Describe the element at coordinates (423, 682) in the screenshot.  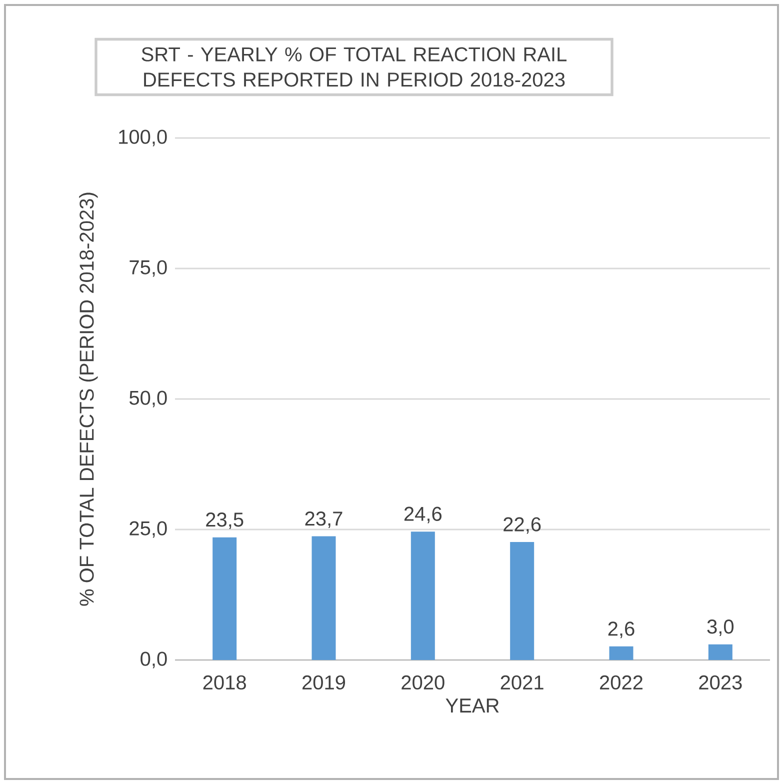
I see `x-tick-label: 2020` at that location.